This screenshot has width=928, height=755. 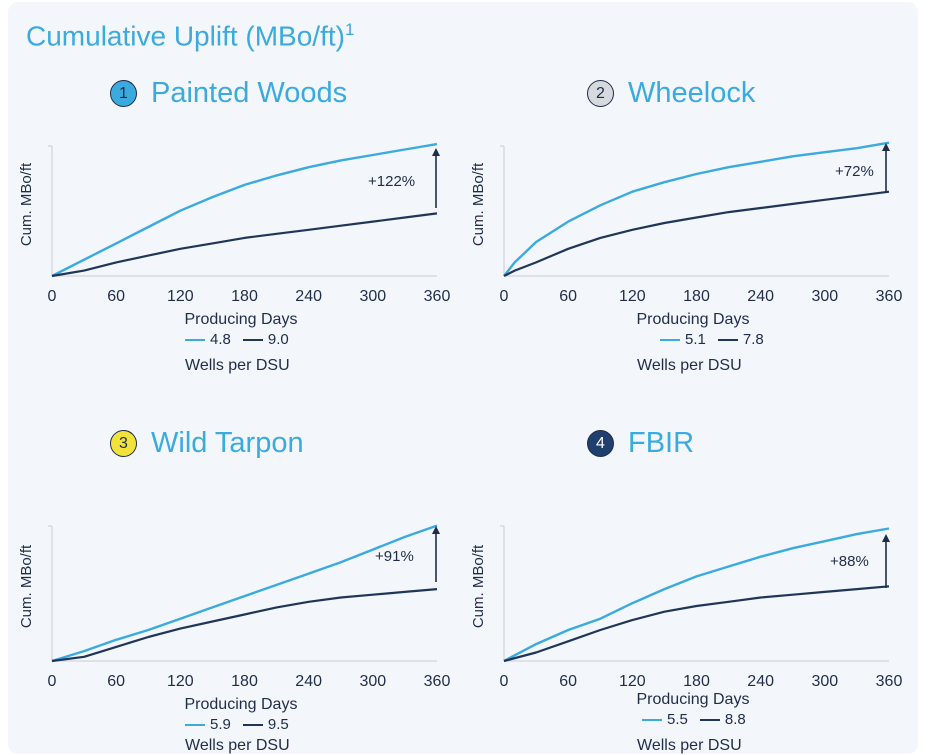 What do you see at coordinates (265, 339) in the screenshot?
I see `chart-1-legend-item: 9.0` at bounding box center [265, 339].